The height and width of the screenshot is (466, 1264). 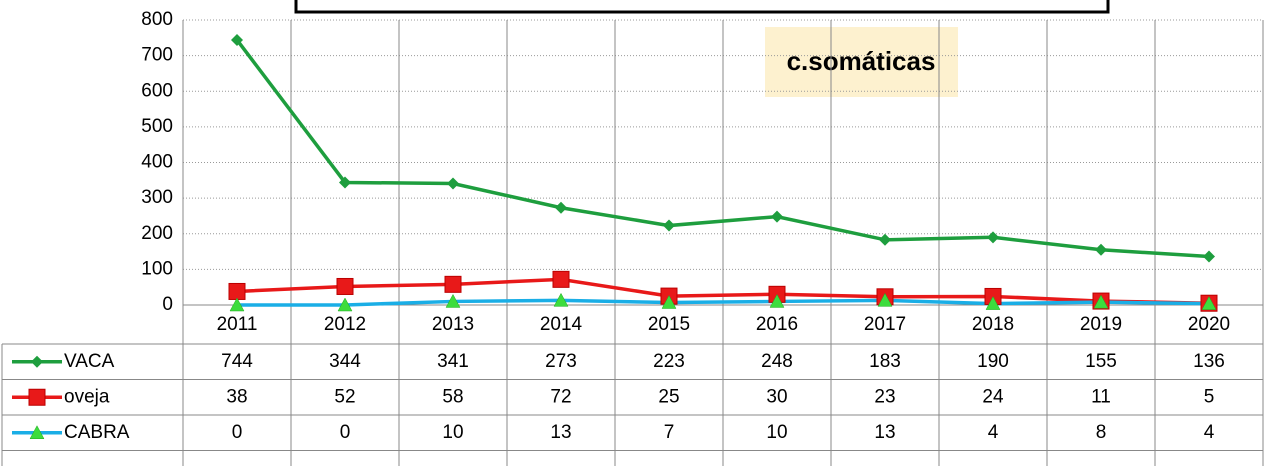 What do you see at coordinates (1101, 361) in the screenshot?
I see `table-value: 155` at bounding box center [1101, 361].